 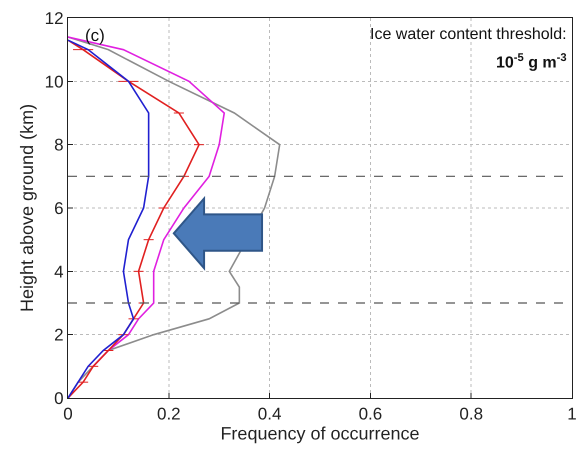 What do you see at coordinates (26, 208) in the screenshot?
I see `y-axis-title: Height above ground (km)` at bounding box center [26, 208].